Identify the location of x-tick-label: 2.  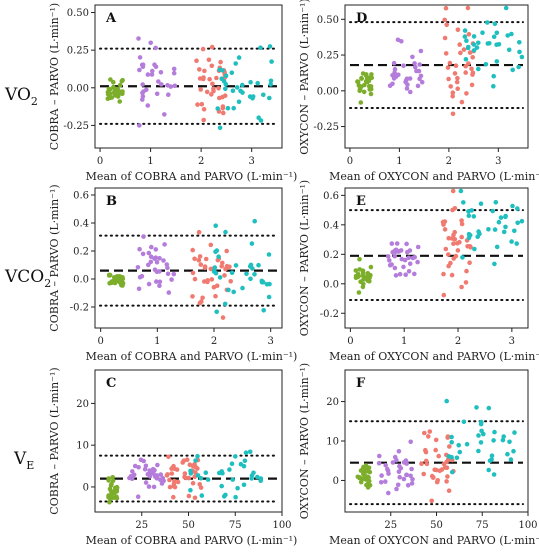
(449, 161).